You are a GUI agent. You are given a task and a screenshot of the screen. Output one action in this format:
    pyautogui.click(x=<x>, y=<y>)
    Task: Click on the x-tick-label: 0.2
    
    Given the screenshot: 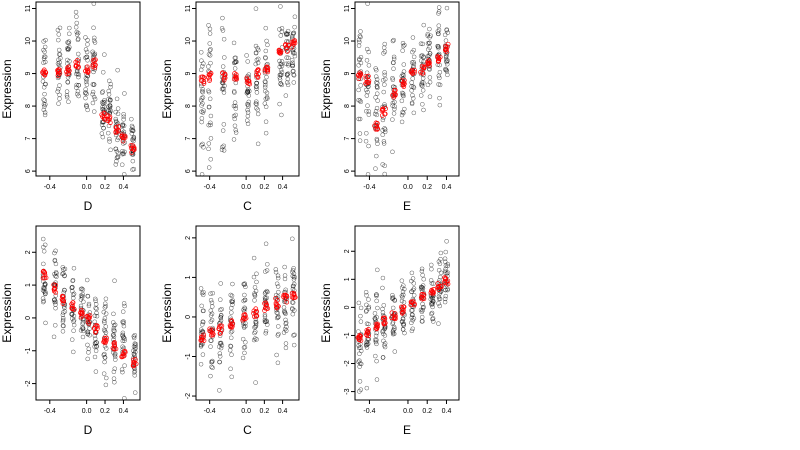 What is the action you would take?
    pyautogui.click(x=105, y=411)
    